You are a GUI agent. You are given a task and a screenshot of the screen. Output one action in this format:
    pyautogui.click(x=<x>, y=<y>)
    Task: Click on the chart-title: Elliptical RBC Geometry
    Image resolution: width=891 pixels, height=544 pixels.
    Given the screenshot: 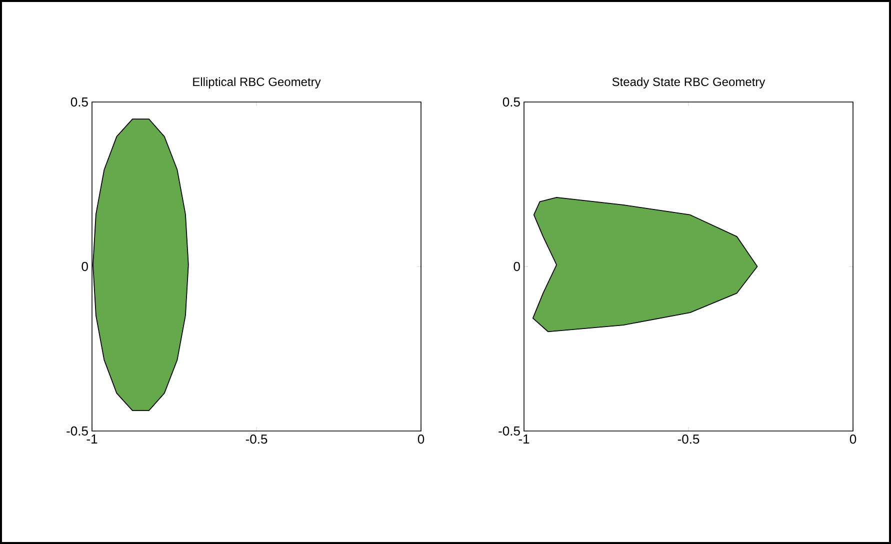 What is the action you would take?
    pyautogui.click(x=257, y=82)
    